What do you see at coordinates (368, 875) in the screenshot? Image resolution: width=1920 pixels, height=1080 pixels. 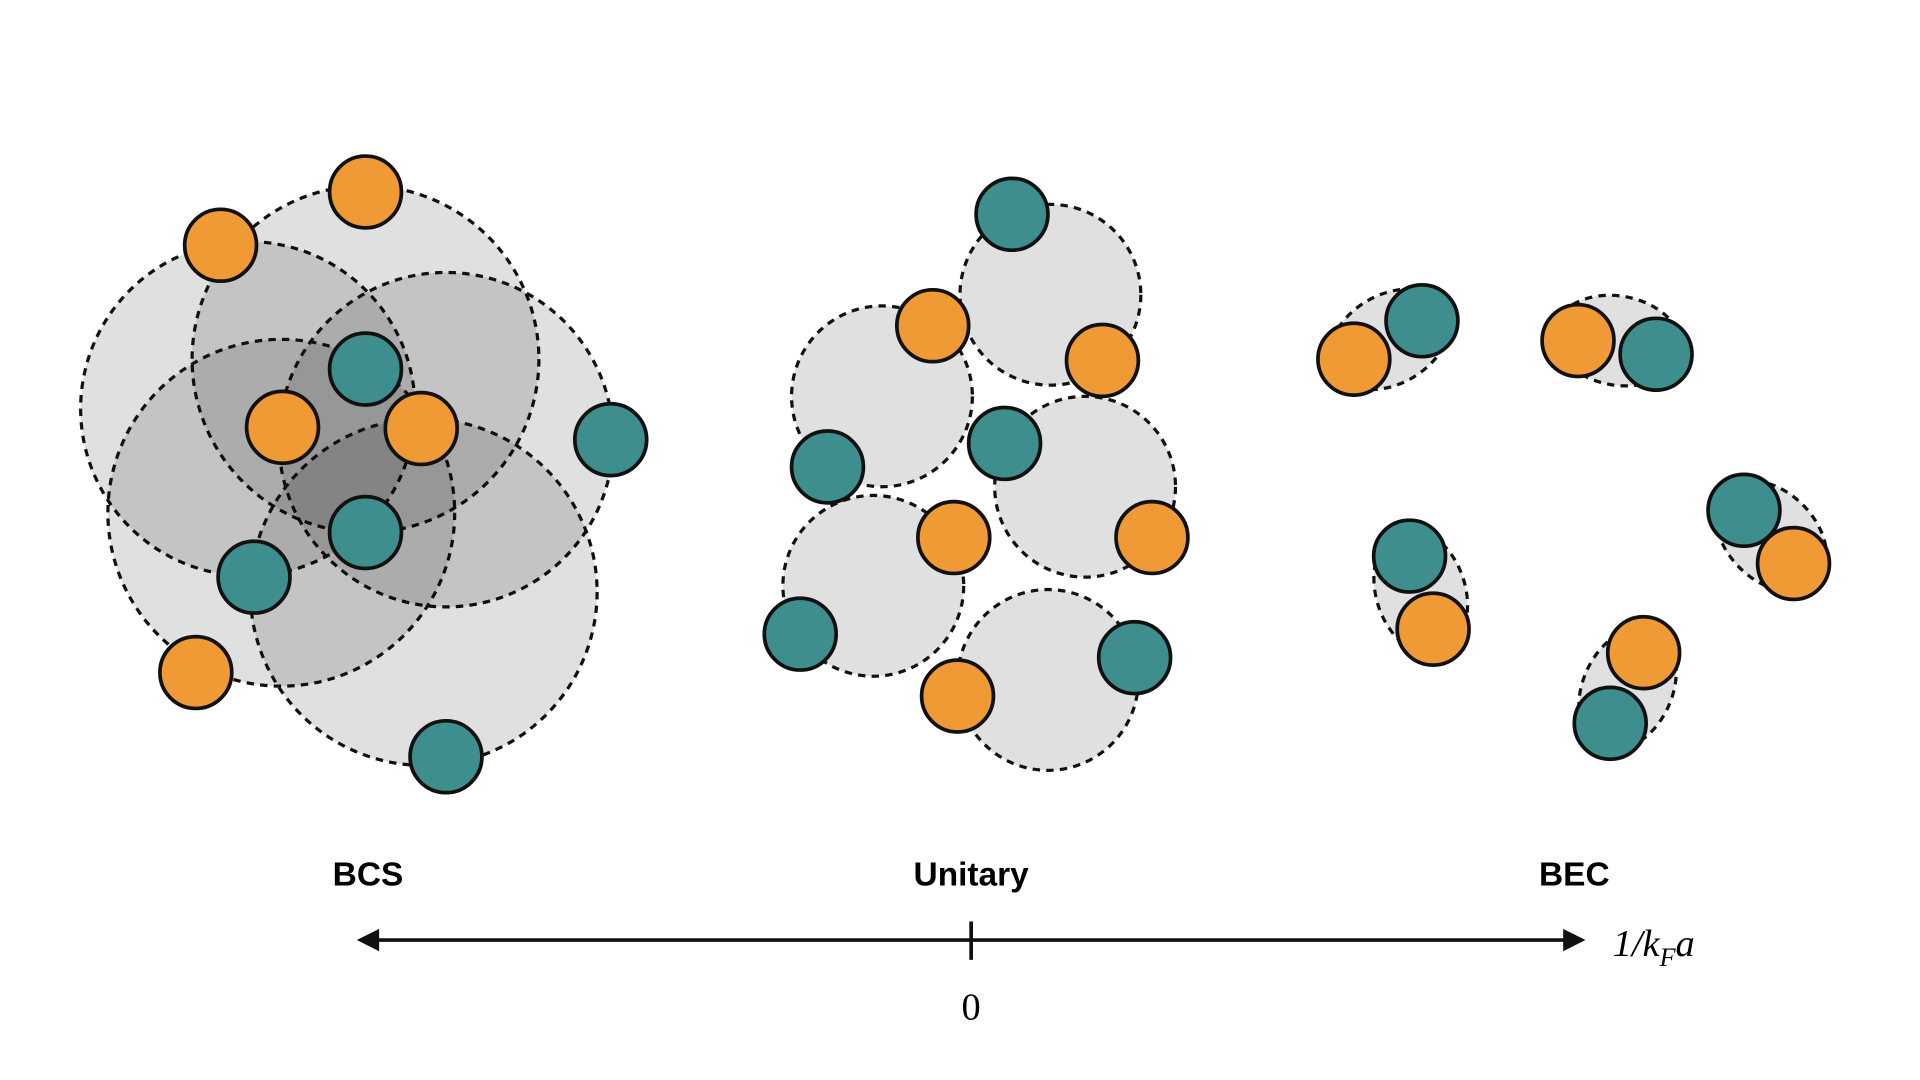 I see `regime-label: BCS` at bounding box center [368, 875].